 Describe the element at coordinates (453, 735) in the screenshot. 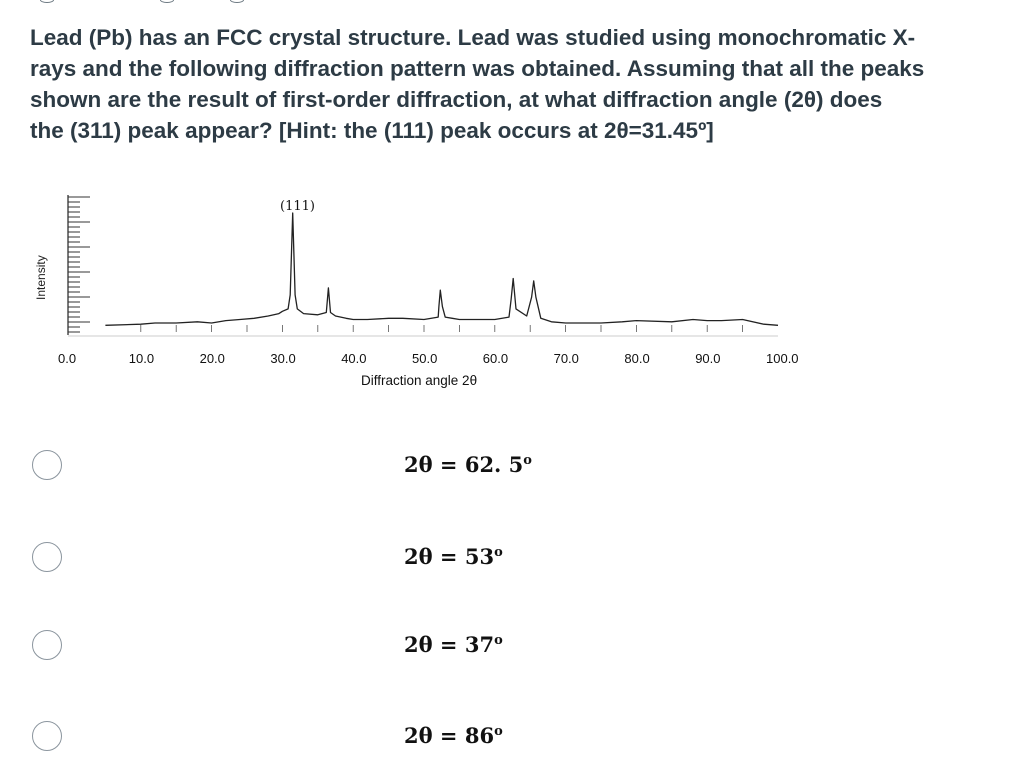

I see `option-label: 2θ = 86o` at that location.